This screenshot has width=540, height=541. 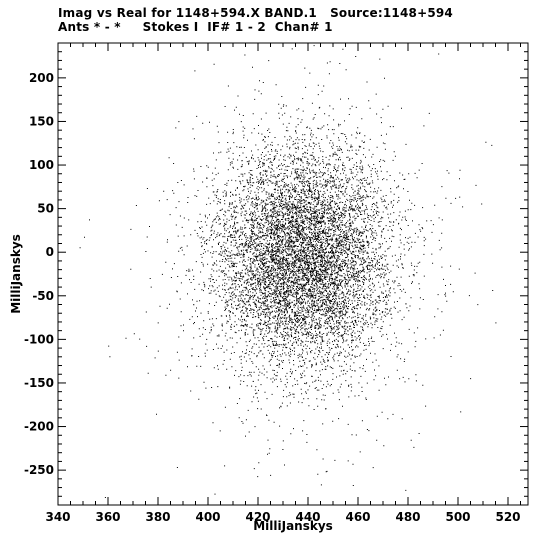 What do you see at coordinates (507, 517) in the screenshot?
I see `x-tick-label: 520` at bounding box center [507, 517].